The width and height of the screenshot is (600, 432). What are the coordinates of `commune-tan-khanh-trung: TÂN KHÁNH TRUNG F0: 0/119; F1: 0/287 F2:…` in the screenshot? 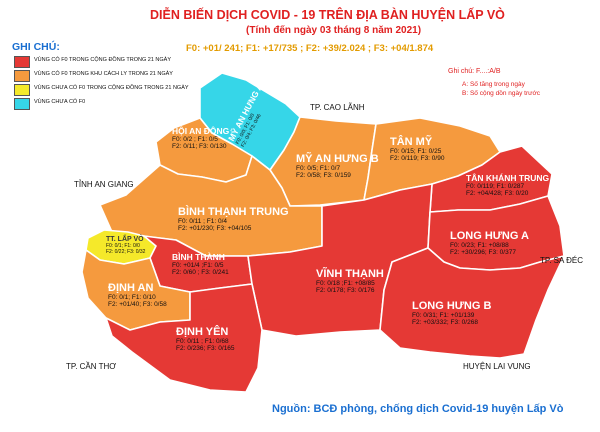 It's located at (507, 185).